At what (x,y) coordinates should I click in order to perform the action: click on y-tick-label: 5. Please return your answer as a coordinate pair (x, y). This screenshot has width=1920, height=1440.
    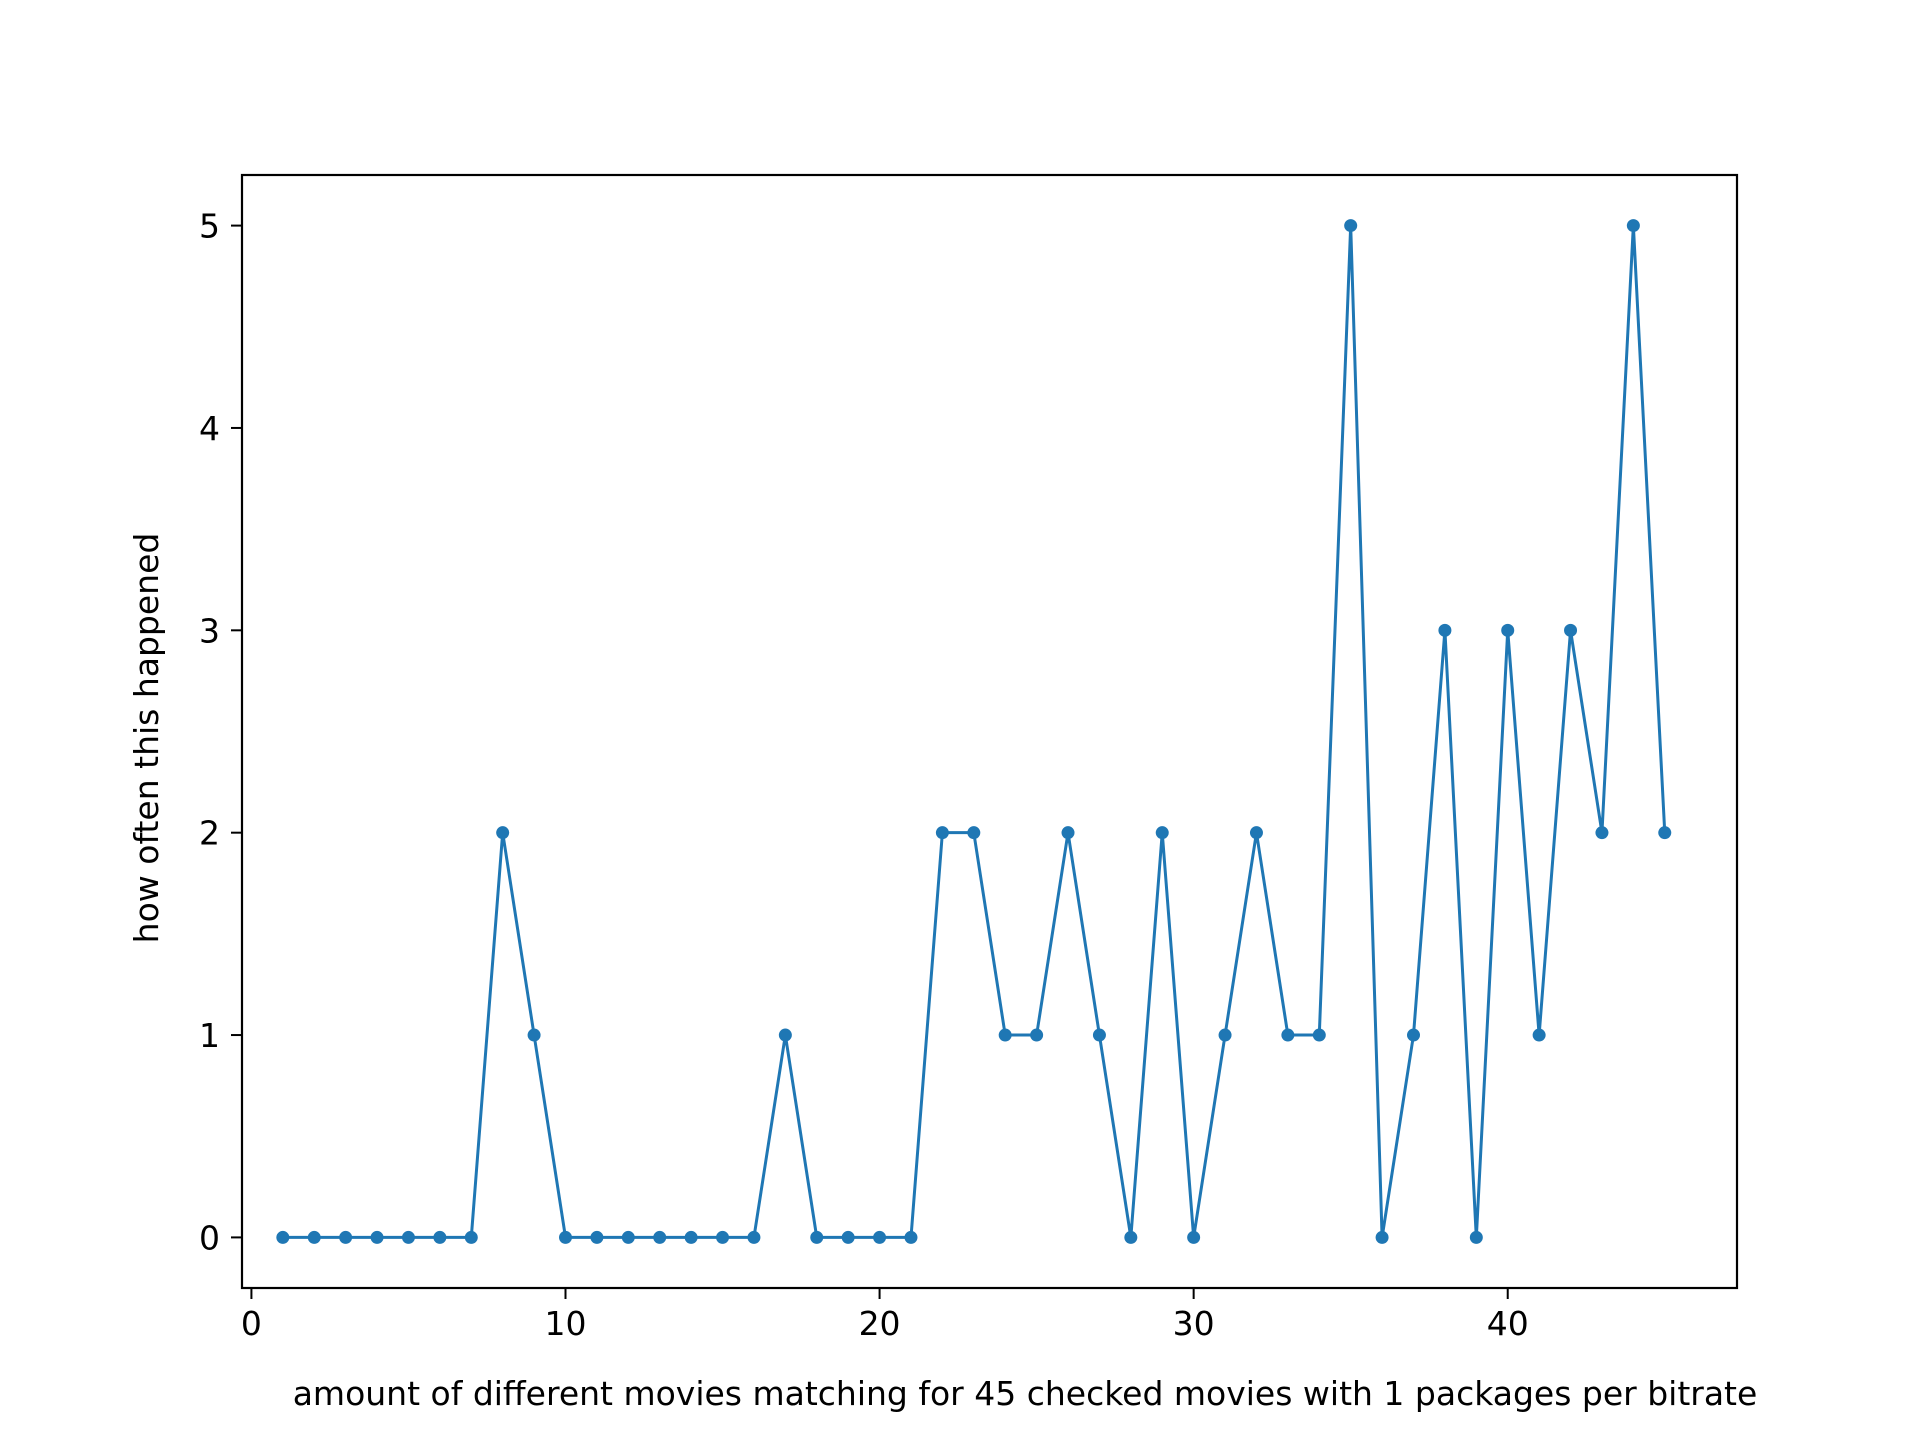
    Looking at the image, I should click on (209, 226).